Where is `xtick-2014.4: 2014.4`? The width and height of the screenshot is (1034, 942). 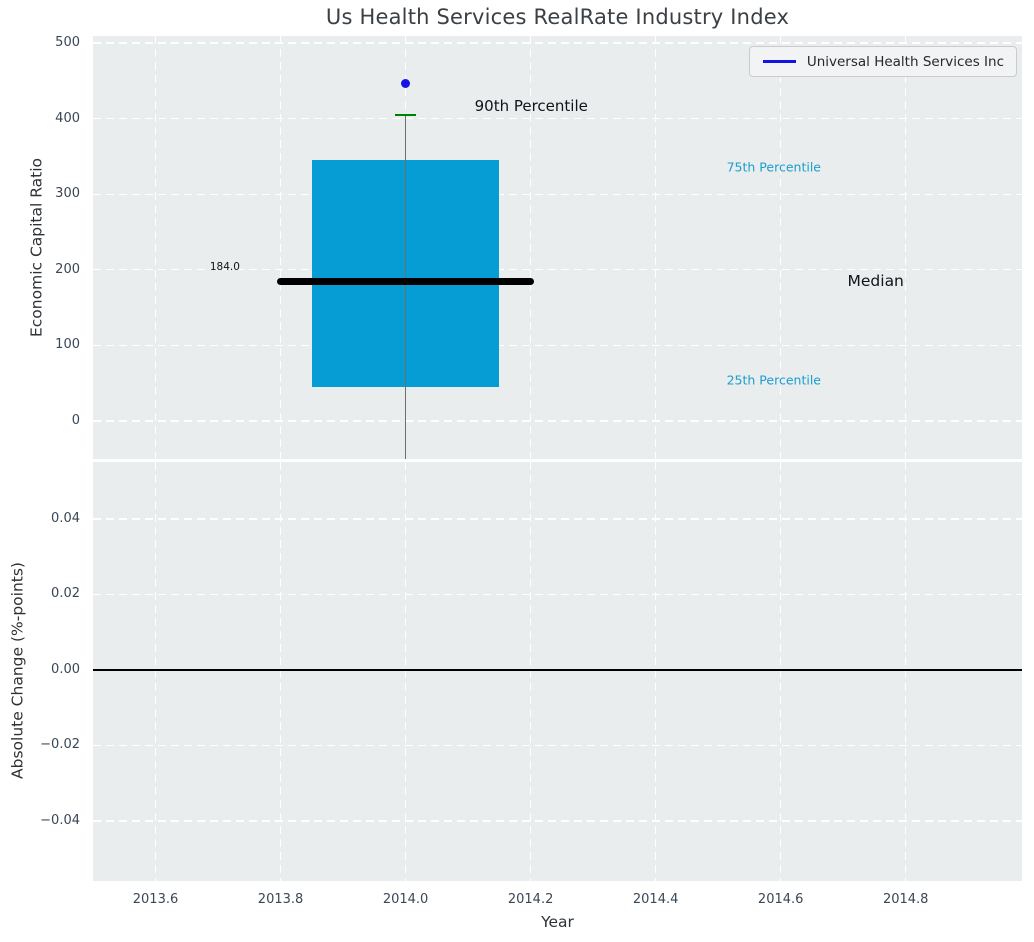
xtick-2014.4: 2014.4 is located at coordinates (655, 899).